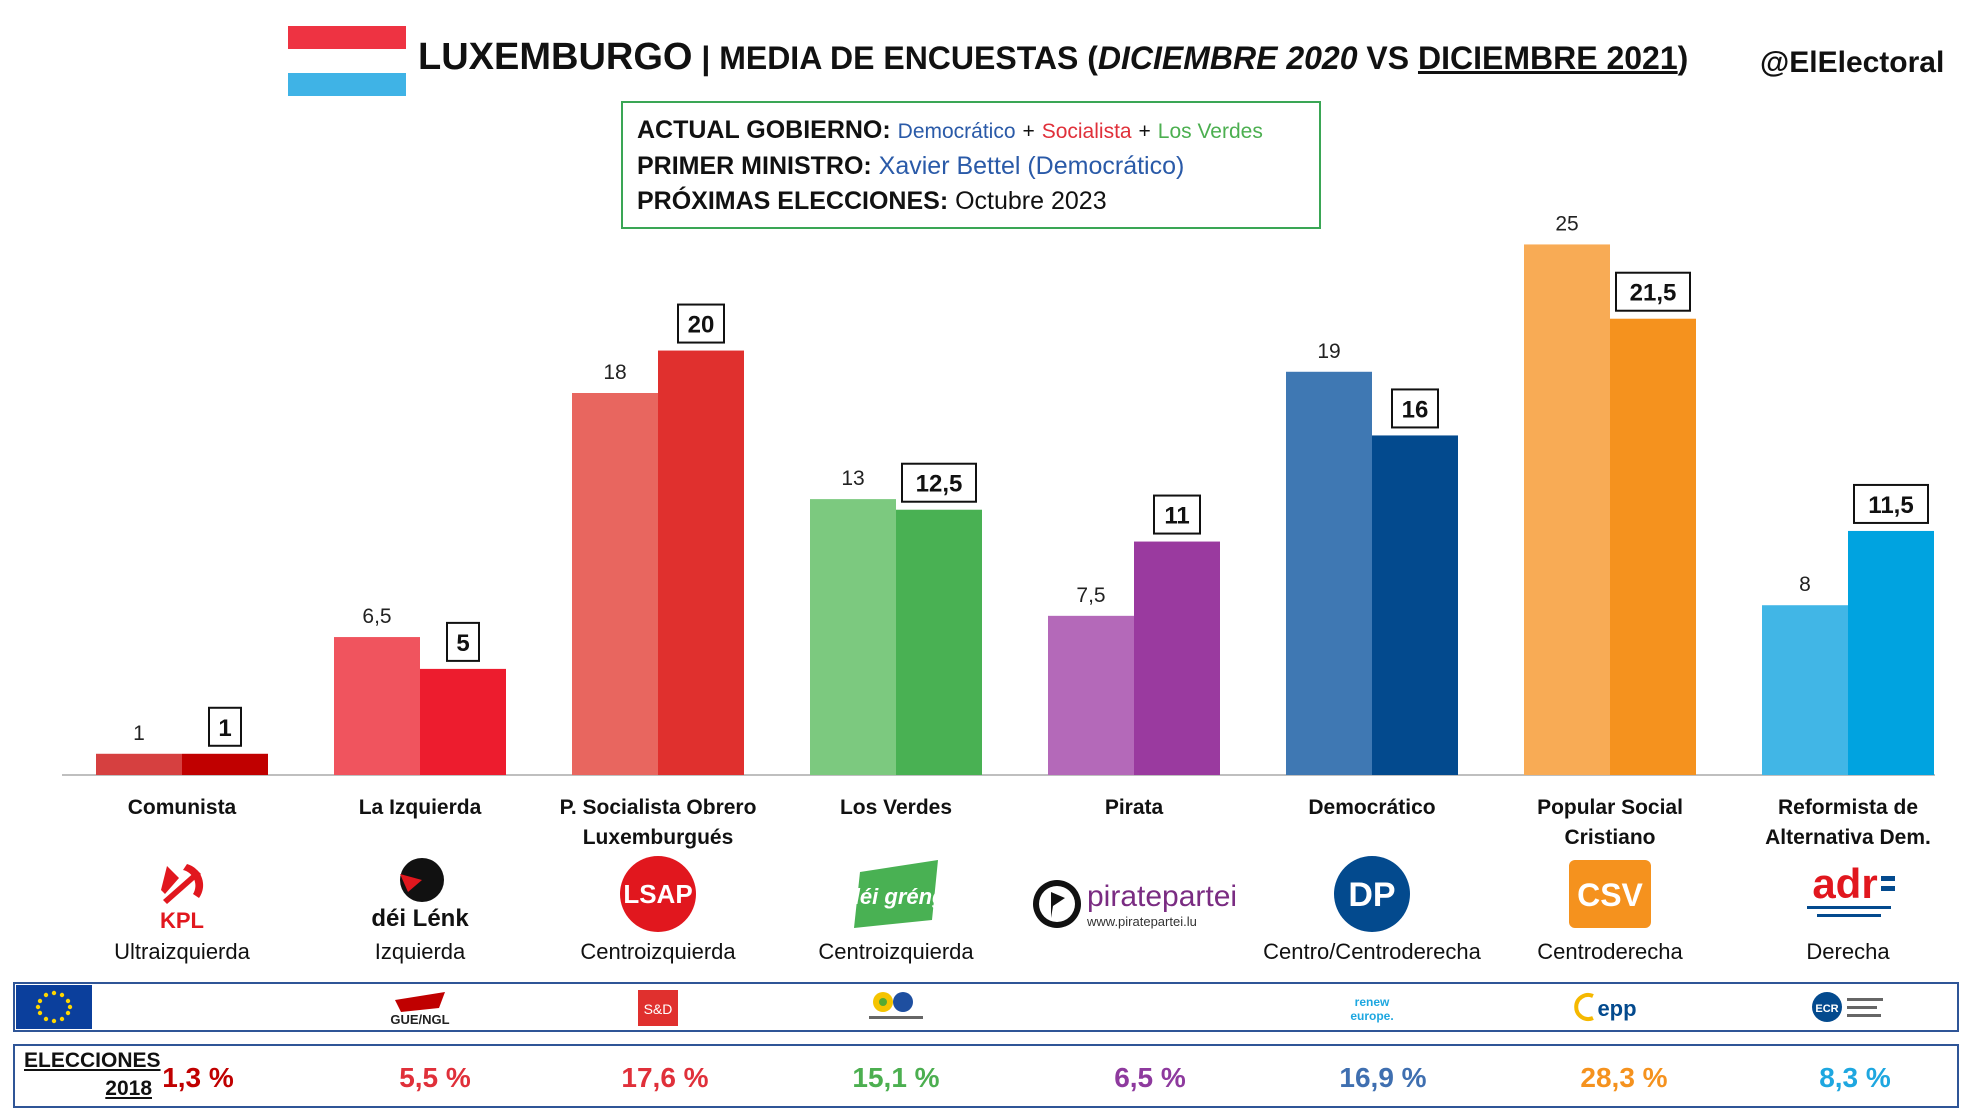 This screenshot has width=1984, height=1118. Describe the element at coordinates (1371, 1016) in the screenshot. I see `svg-text: europe.` at that location.